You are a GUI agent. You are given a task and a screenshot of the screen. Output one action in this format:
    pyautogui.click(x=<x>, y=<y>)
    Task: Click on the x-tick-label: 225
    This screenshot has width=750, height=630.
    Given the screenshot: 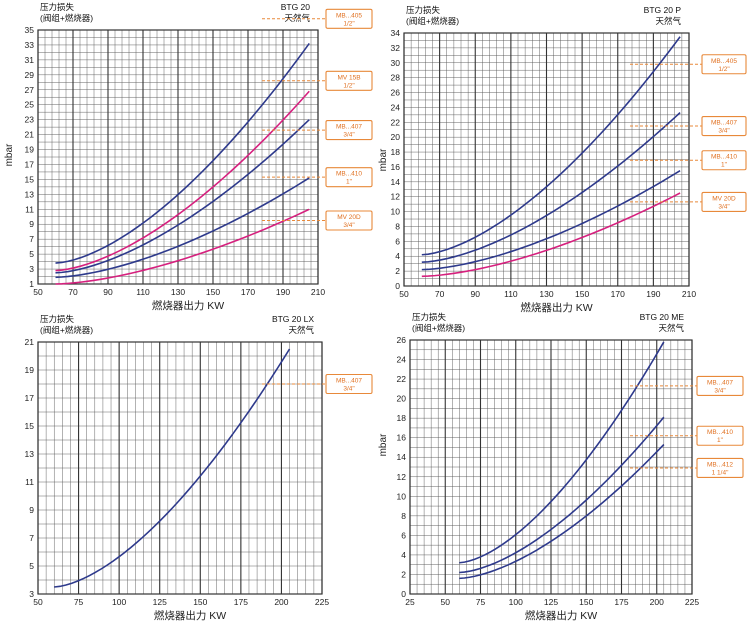 What is the action you would take?
    pyautogui.click(x=322, y=602)
    